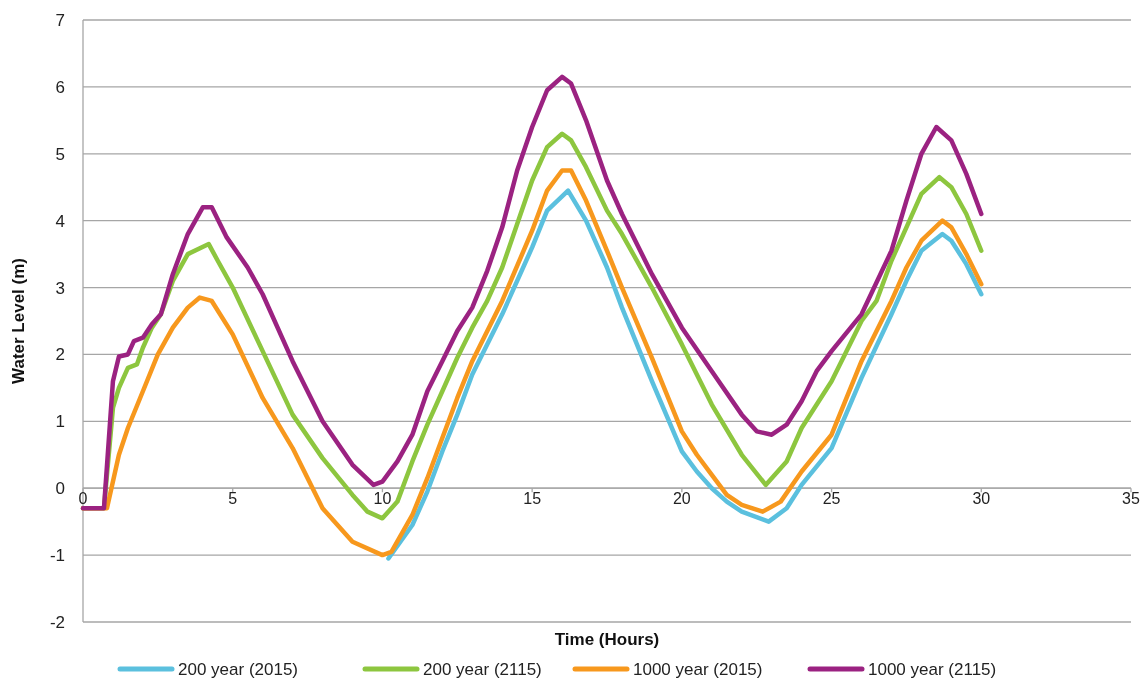 The image size is (1146, 687). I want to click on x-tick-label: 10, so click(382, 499).